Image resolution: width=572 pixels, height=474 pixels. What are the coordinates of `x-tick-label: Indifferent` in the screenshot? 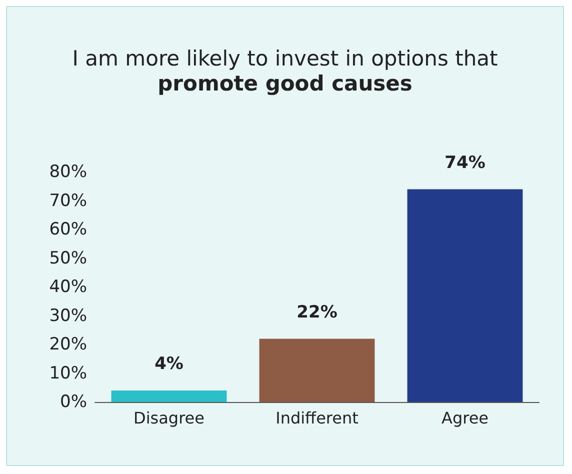 It's located at (317, 418).